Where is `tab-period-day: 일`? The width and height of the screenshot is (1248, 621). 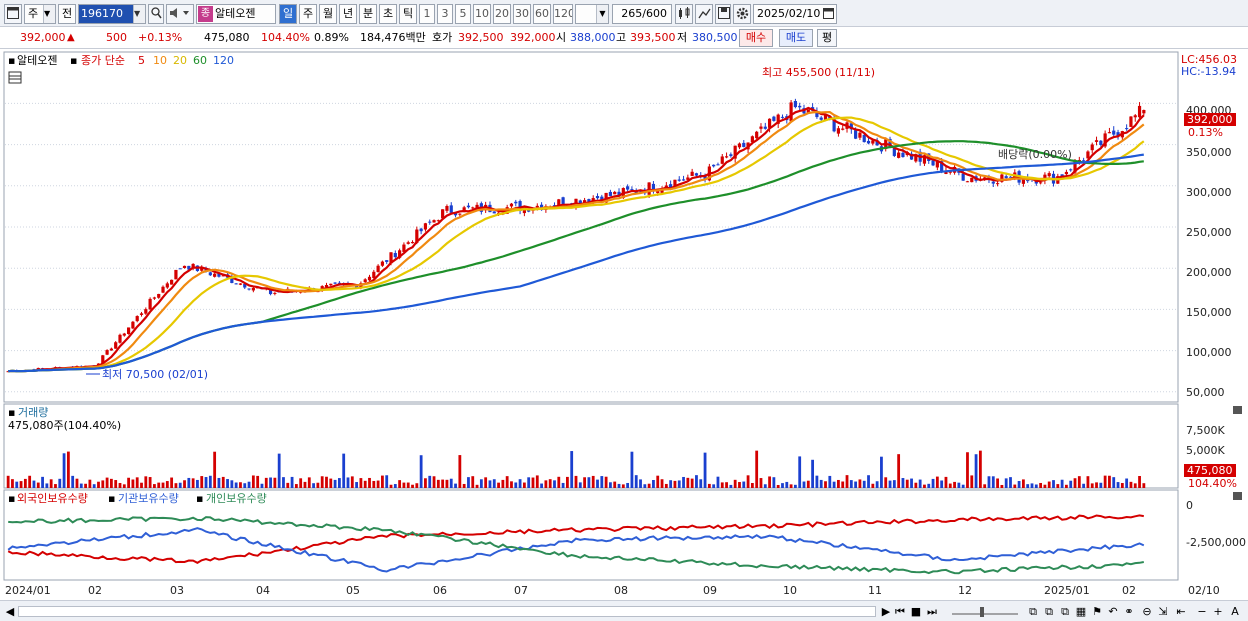
tab-period-day: 일 is located at coordinates (288, 14).